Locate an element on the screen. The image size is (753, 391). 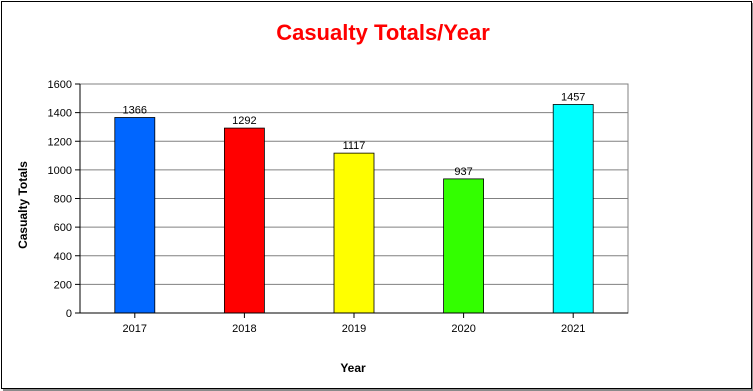
bar-2018 is located at coordinates (244, 220).